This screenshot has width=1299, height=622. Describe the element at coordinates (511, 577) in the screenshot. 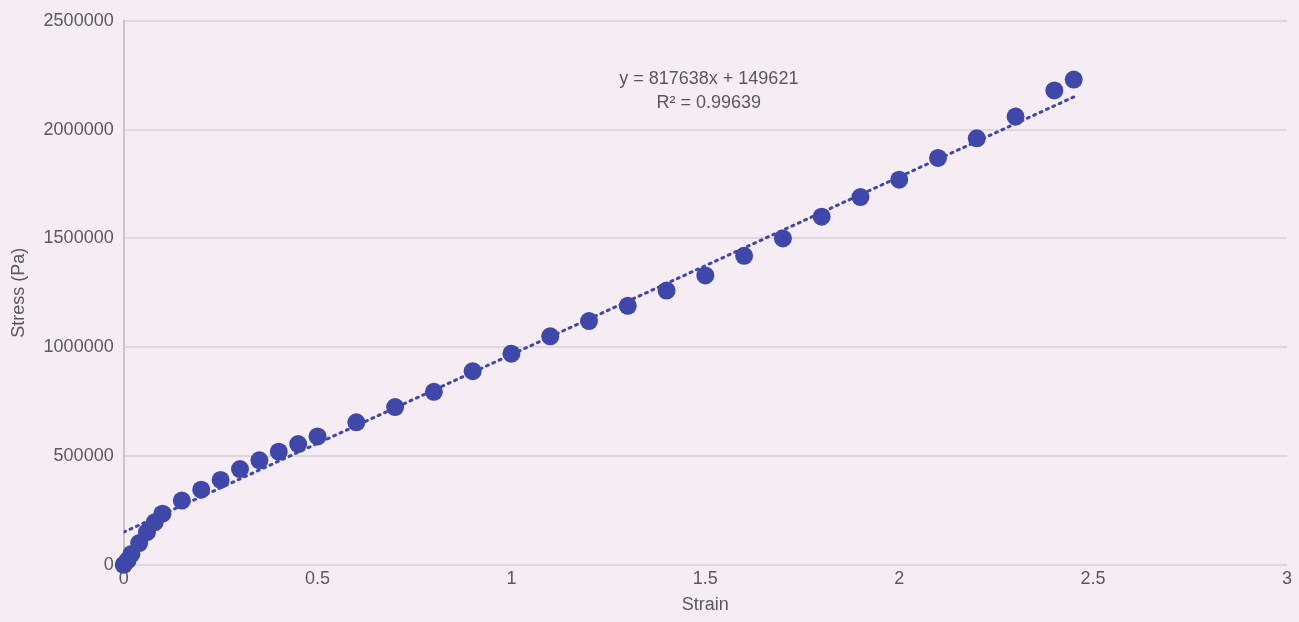

I see `x-tick-label: 1` at that location.